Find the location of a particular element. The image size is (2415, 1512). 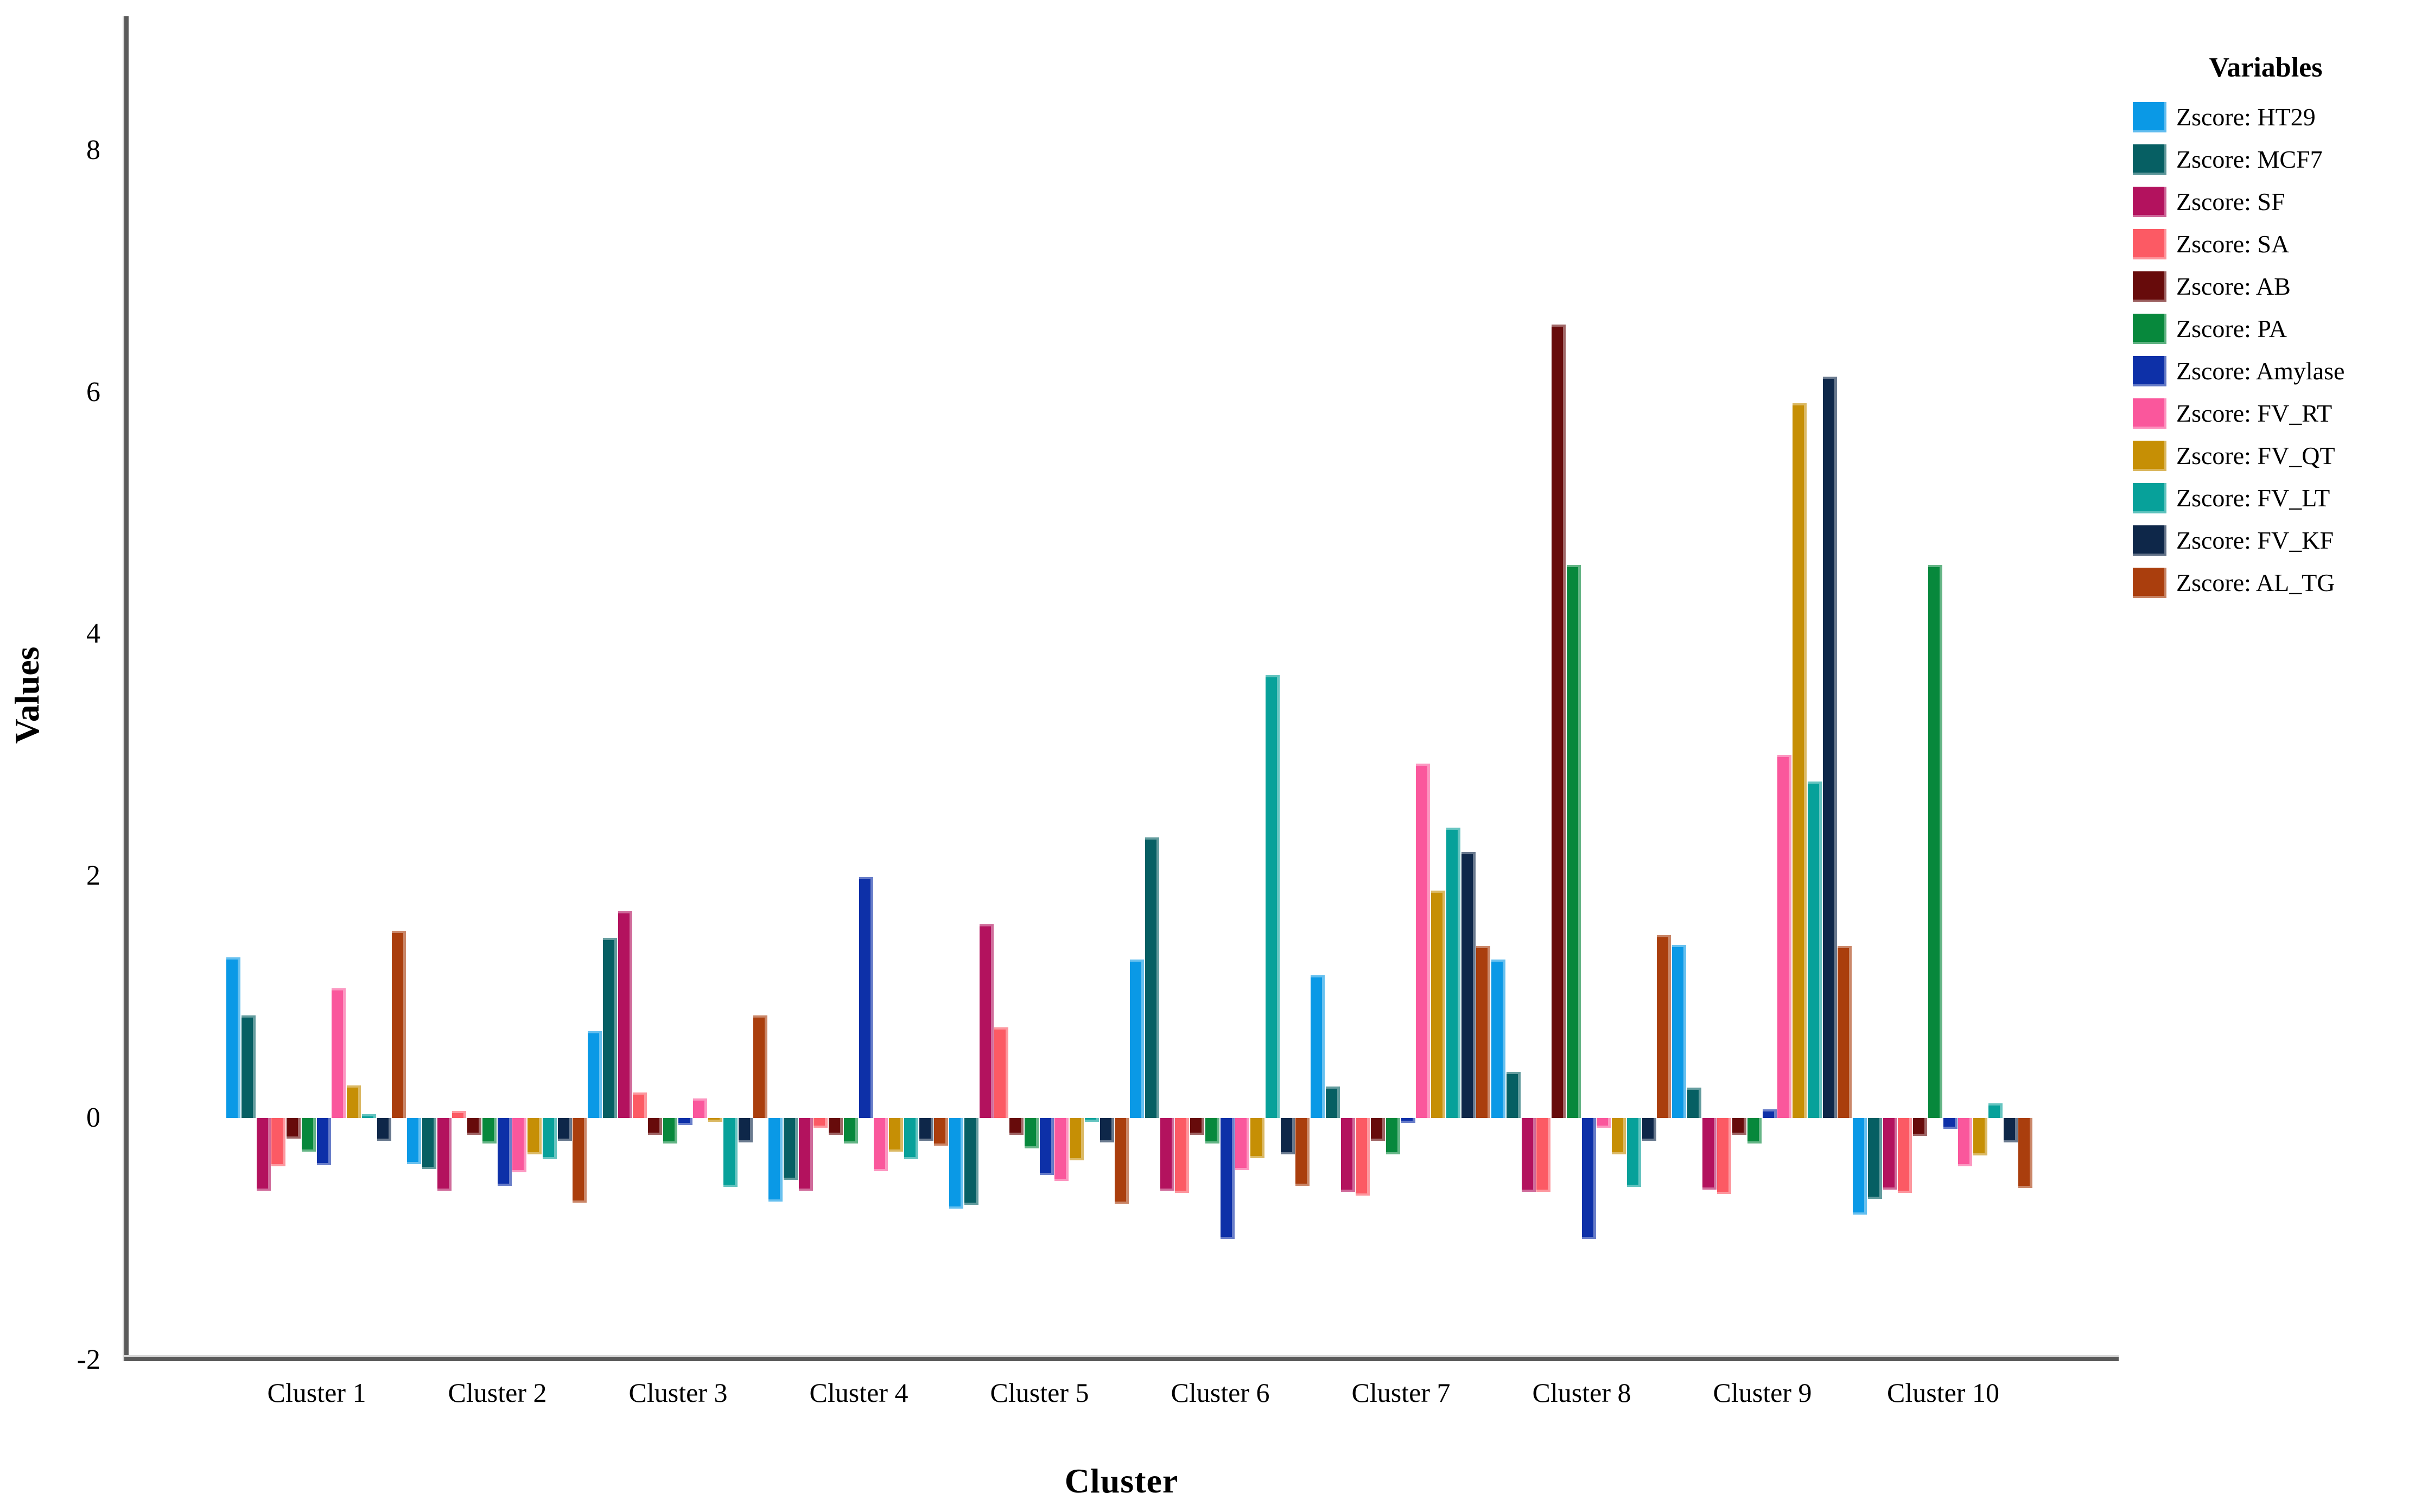

legend-item: Zscore: HT29 is located at coordinates (2265, 117).